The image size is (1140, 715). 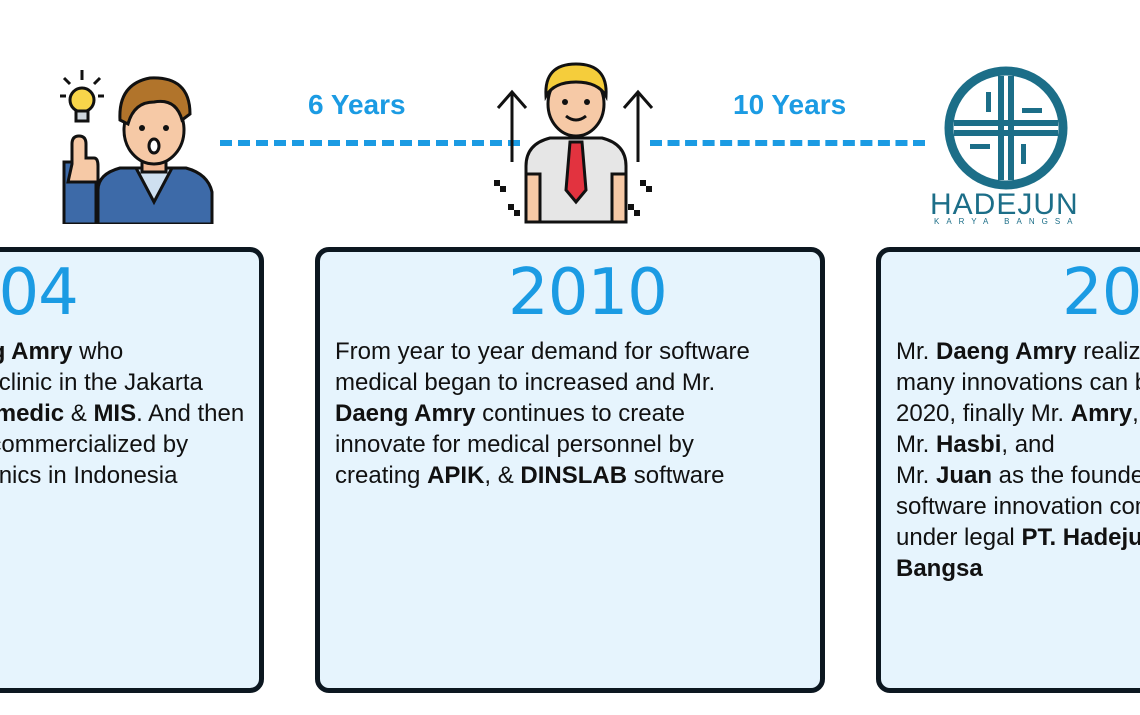 I want to click on card-text: software, so click(x=676, y=475).